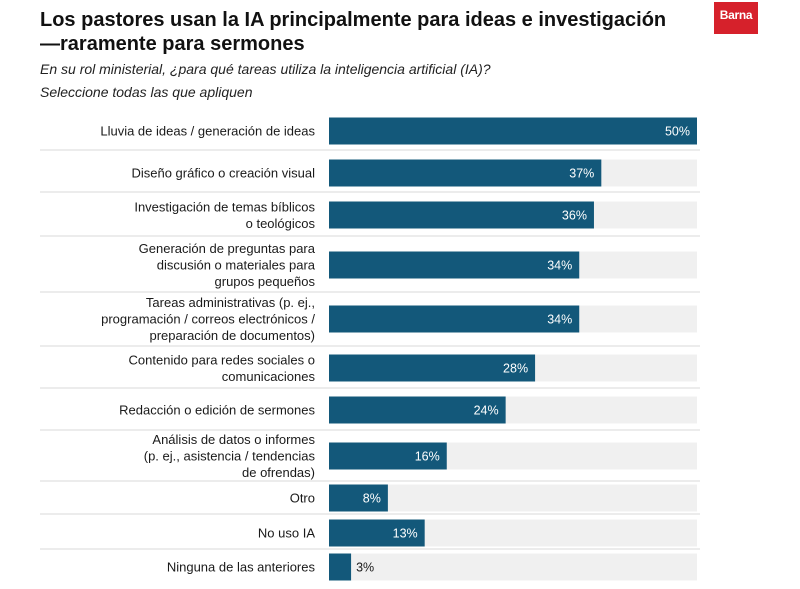 This screenshot has height=589, width=800. I want to click on value-label: 16%, so click(427, 457).